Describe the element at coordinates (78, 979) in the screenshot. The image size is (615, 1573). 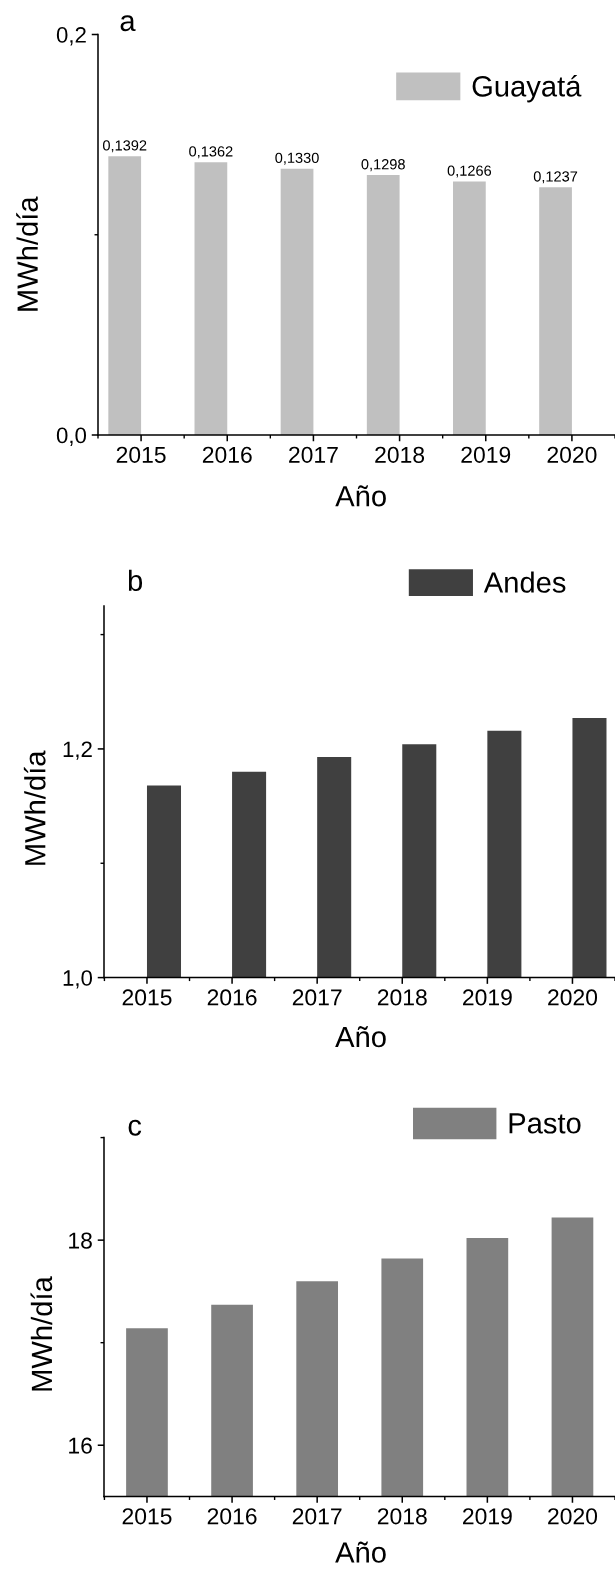
I see `y-tick-label: 1,0` at that location.